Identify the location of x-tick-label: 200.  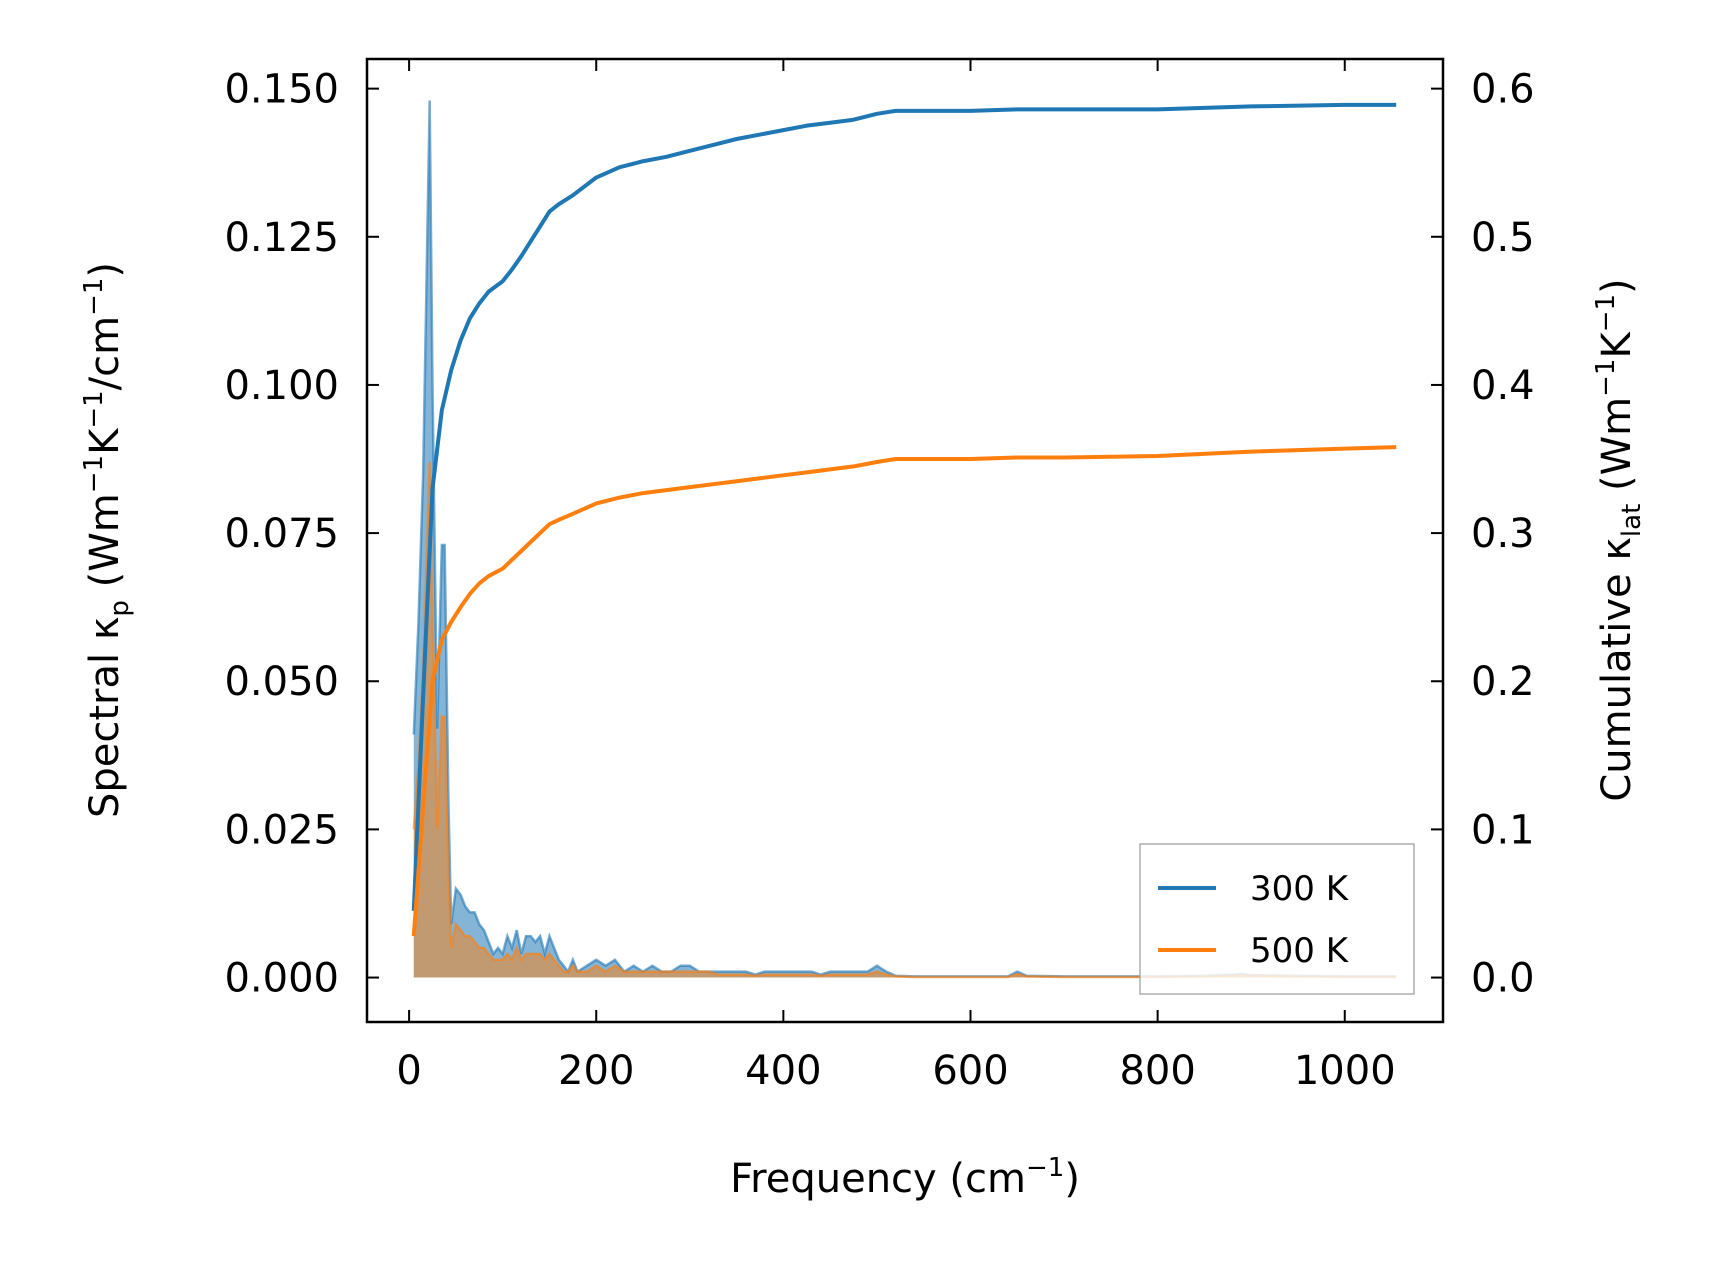
(596, 1071).